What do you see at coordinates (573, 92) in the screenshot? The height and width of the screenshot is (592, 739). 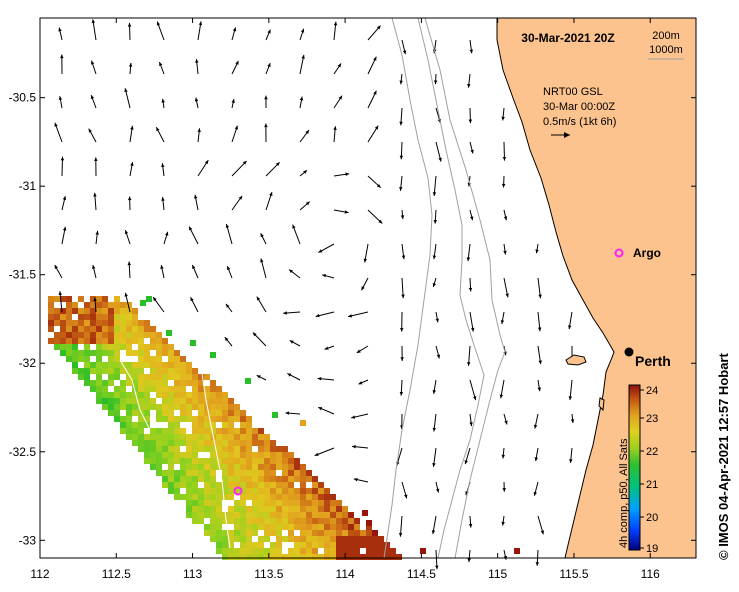 I see `current-legend-line-1: NRT00 GSL` at bounding box center [573, 92].